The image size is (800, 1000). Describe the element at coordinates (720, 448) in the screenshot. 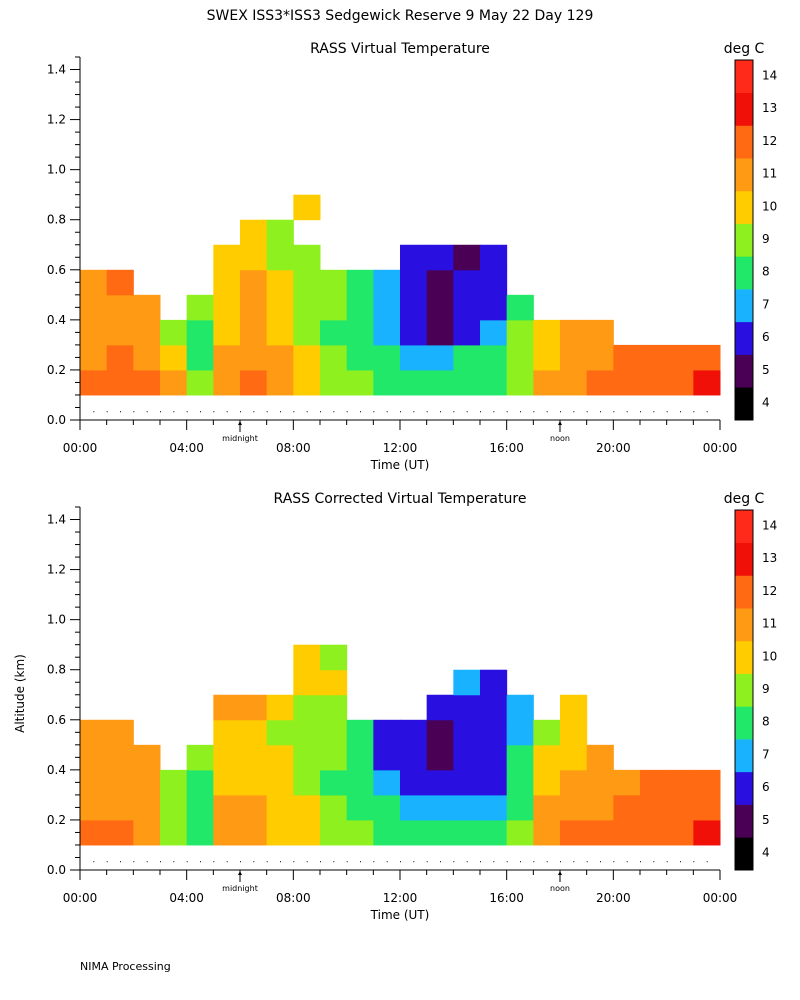

I see `x-tick-label: 00:00` at that location.